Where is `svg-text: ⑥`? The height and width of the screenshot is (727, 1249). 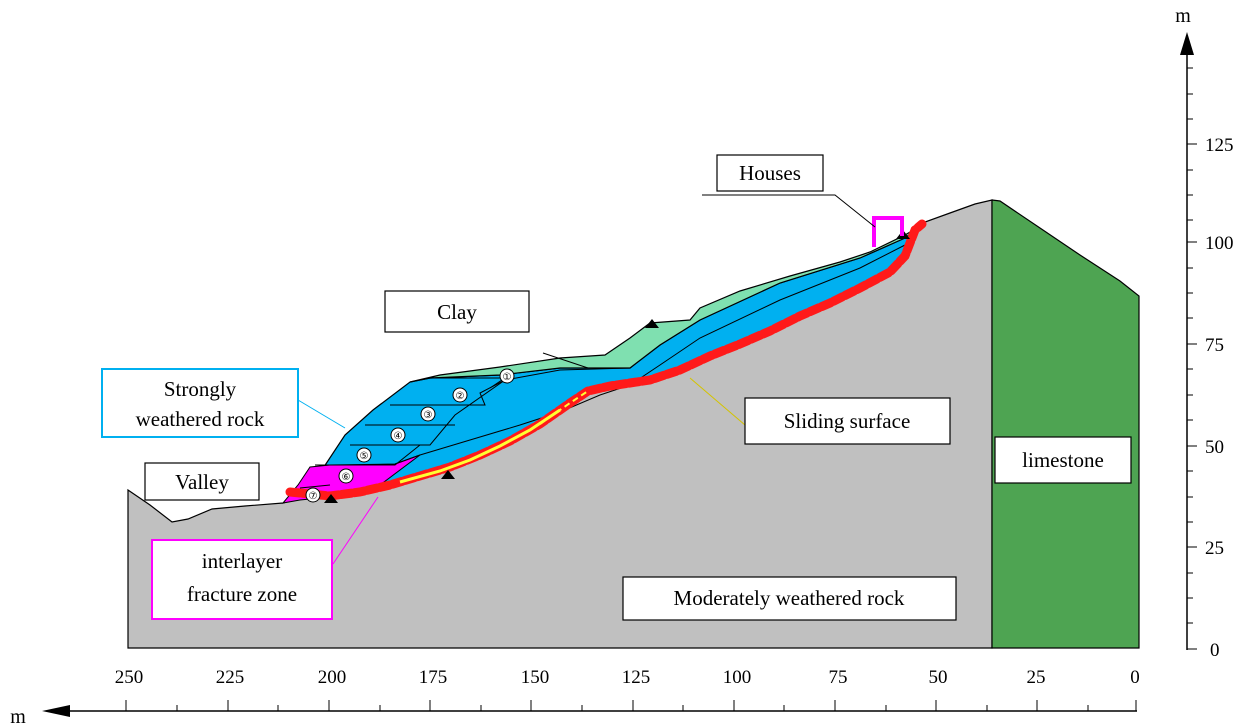 svg-text: ⑥ is located at coordinates (346, 477).